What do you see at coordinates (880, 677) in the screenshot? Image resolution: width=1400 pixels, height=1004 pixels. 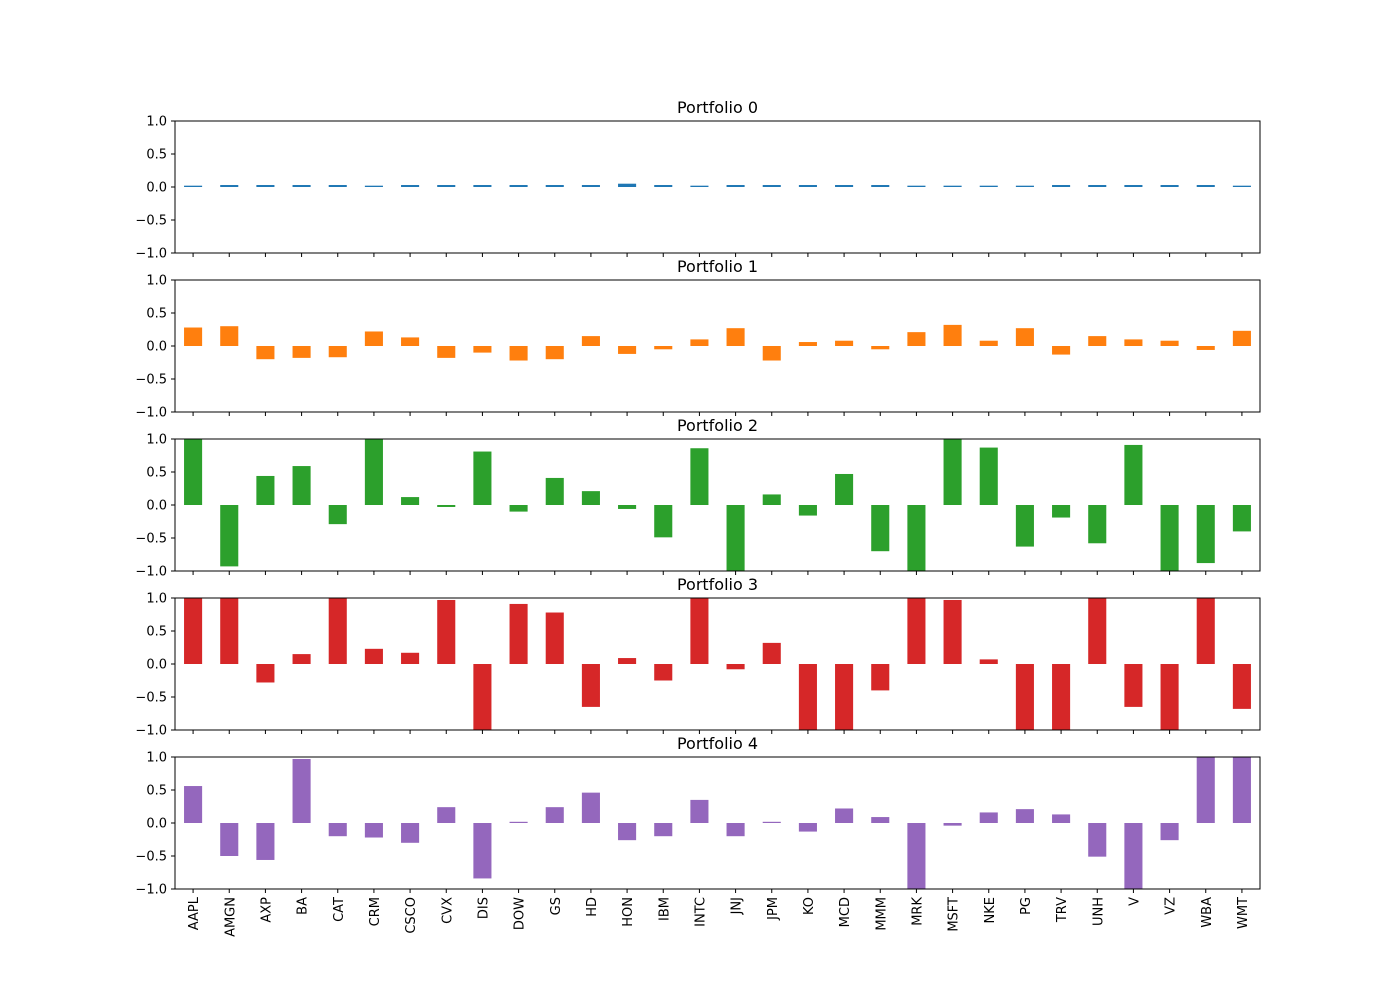 I see `bar-mmm-p3` at bounding box center [880, 677].